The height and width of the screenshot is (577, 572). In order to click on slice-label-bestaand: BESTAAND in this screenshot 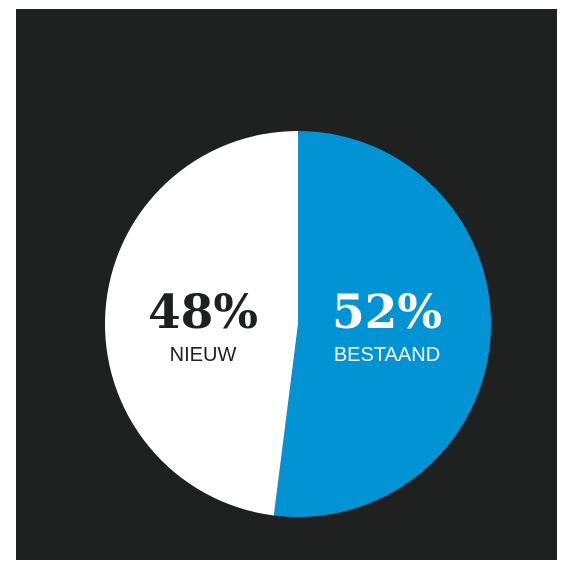, I will do `click(387, 355)`.